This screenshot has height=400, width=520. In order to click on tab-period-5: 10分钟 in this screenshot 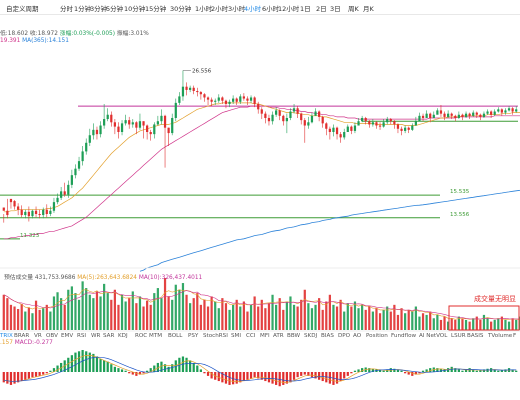, I will do `click(135, 9)`.